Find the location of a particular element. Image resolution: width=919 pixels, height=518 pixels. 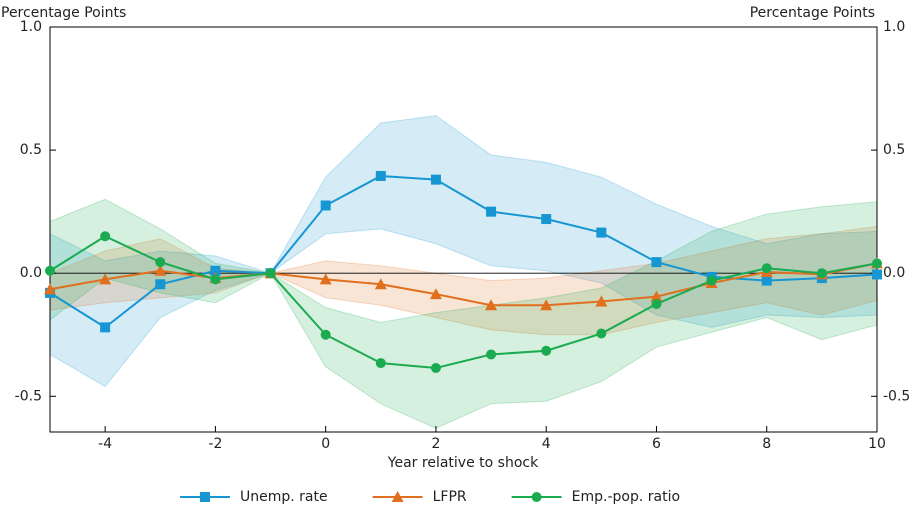

y2-axis-label: Percentage Points is located at coordinates (812, 13).